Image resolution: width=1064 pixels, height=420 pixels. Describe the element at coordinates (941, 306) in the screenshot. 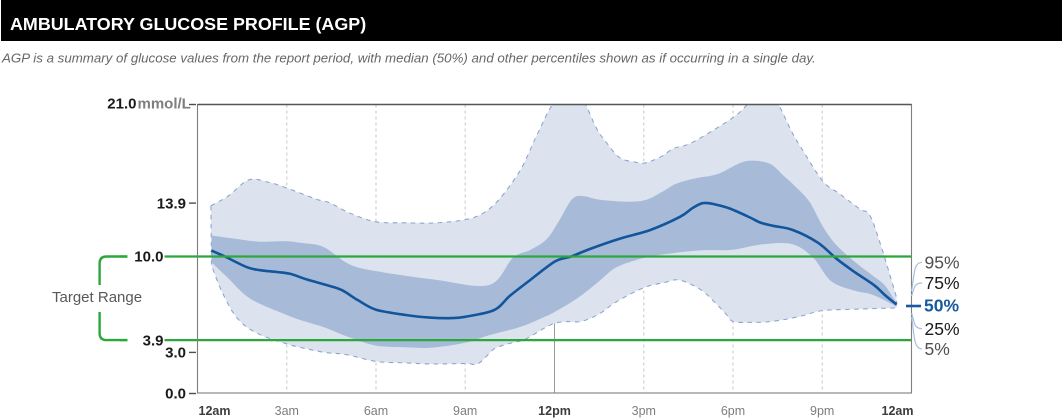

I see `svg-text: 50%` at that location.